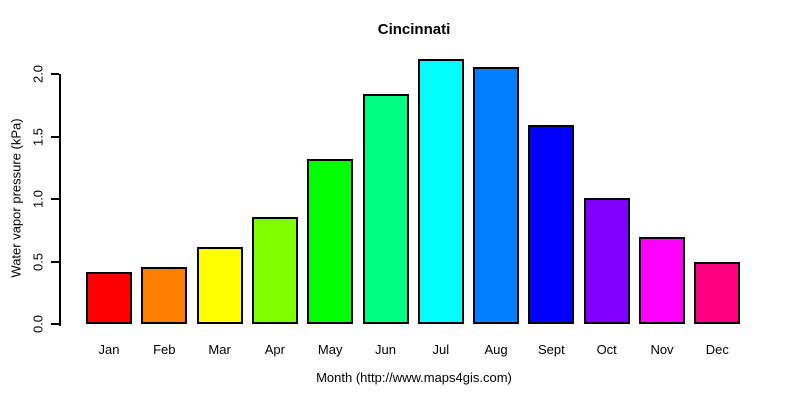  What do you see at coordinates (551, 349) in the screenshot?
I see `x-tick-label-sept: Sept` at bounding box center [551, 349].